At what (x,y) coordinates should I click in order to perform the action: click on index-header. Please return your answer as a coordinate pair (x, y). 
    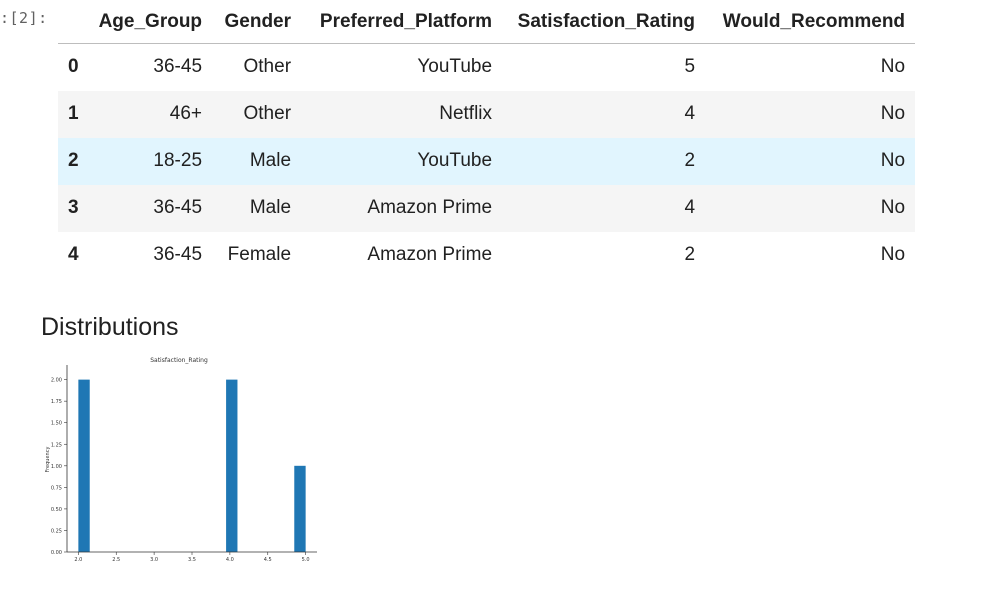
    Looking at the image, I should click on (73, 22).